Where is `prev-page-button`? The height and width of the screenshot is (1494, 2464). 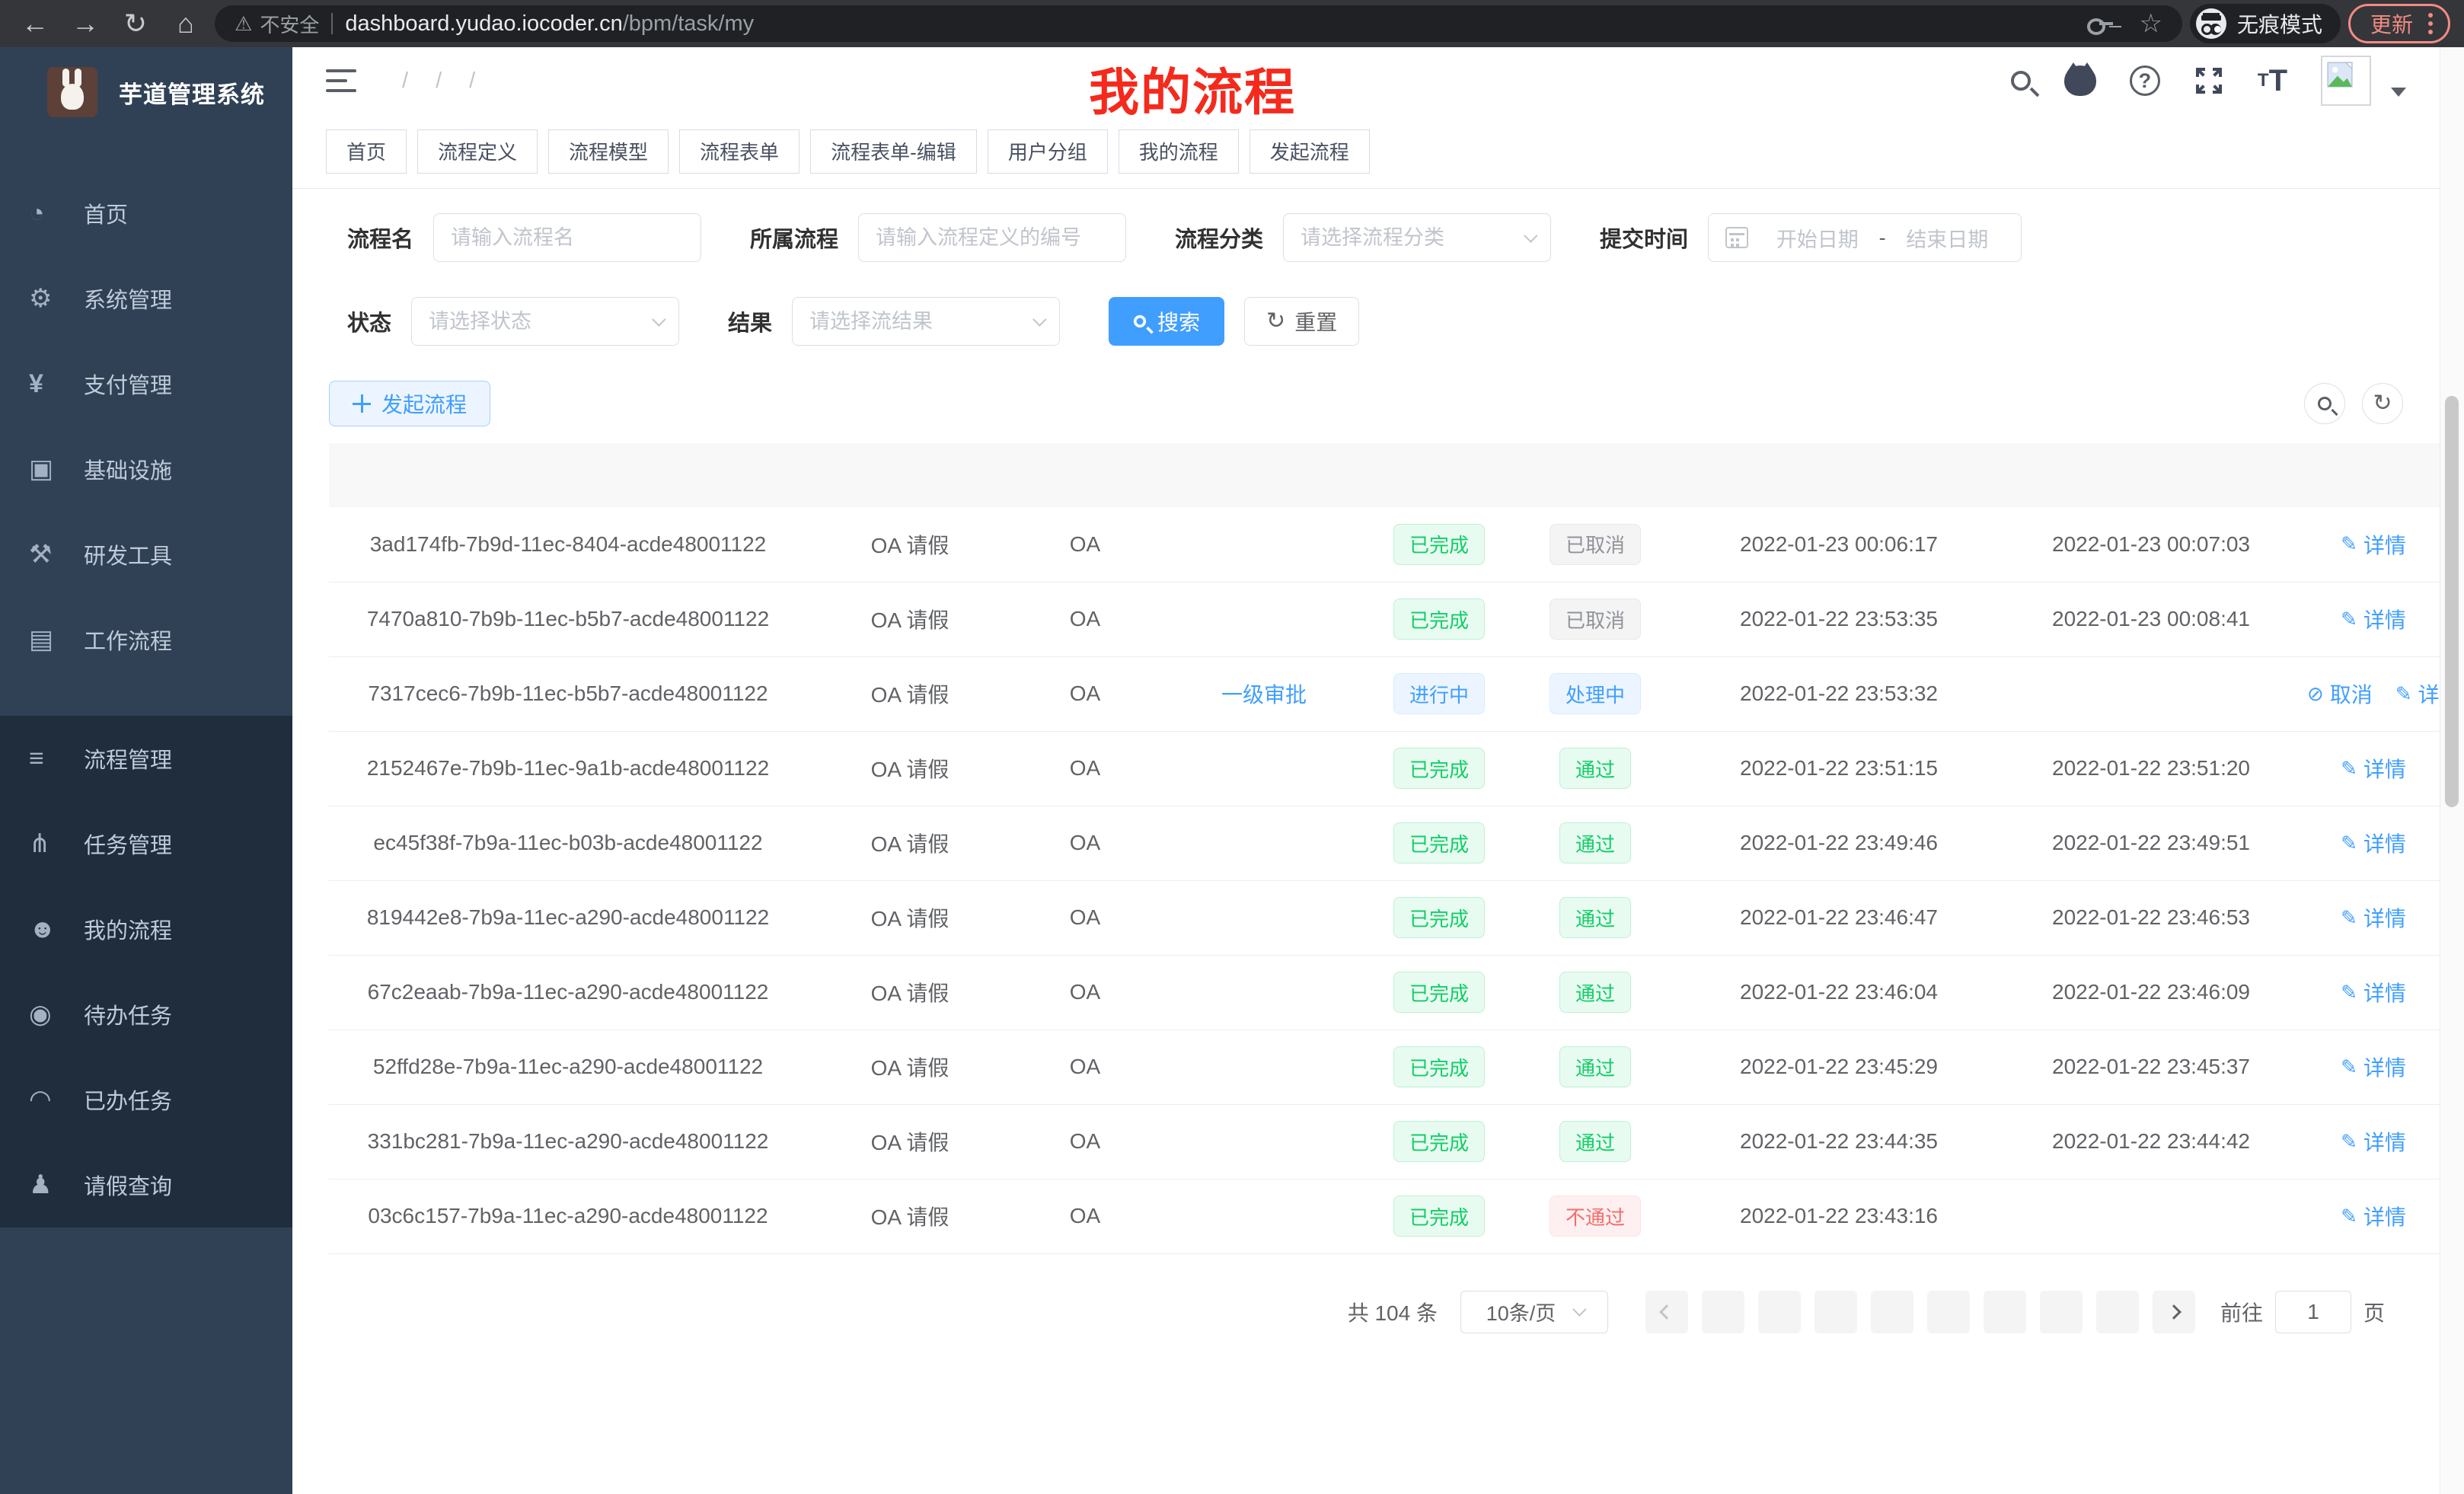
prev-page-button is located at coordinates (1666, 1311).